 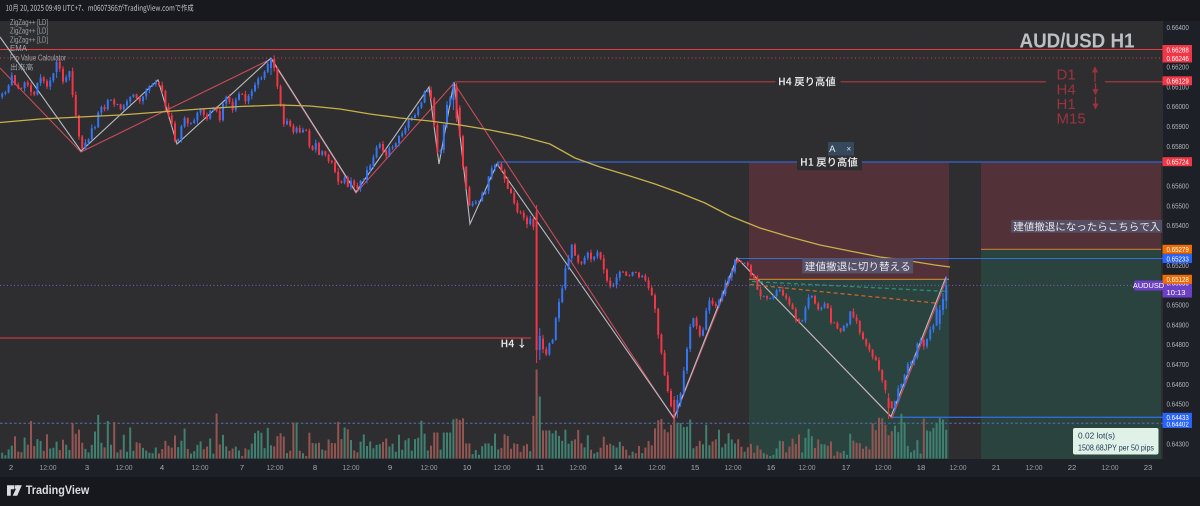 What do you see at coordinates (1178, 279) in the screenshot?
I see `svg-text: 0.65128` at bounding box center [1178, 279].